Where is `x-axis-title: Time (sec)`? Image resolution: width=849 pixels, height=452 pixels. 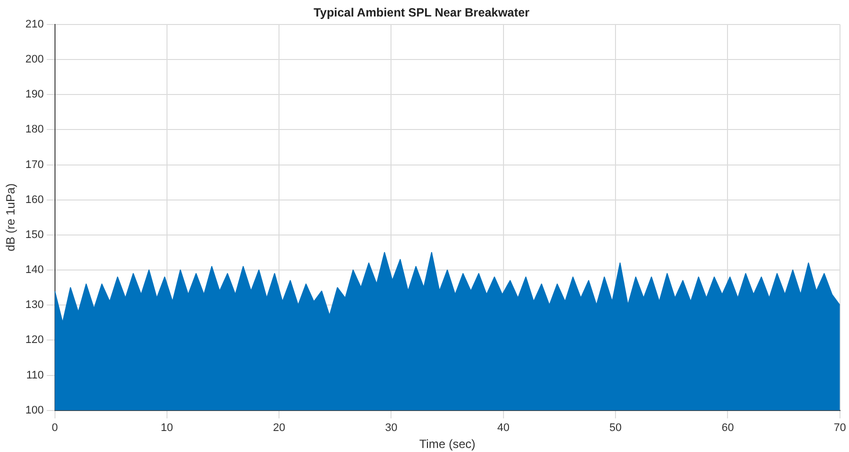
x-axis-title: Time (sec) is located at coordinates (447, 444).